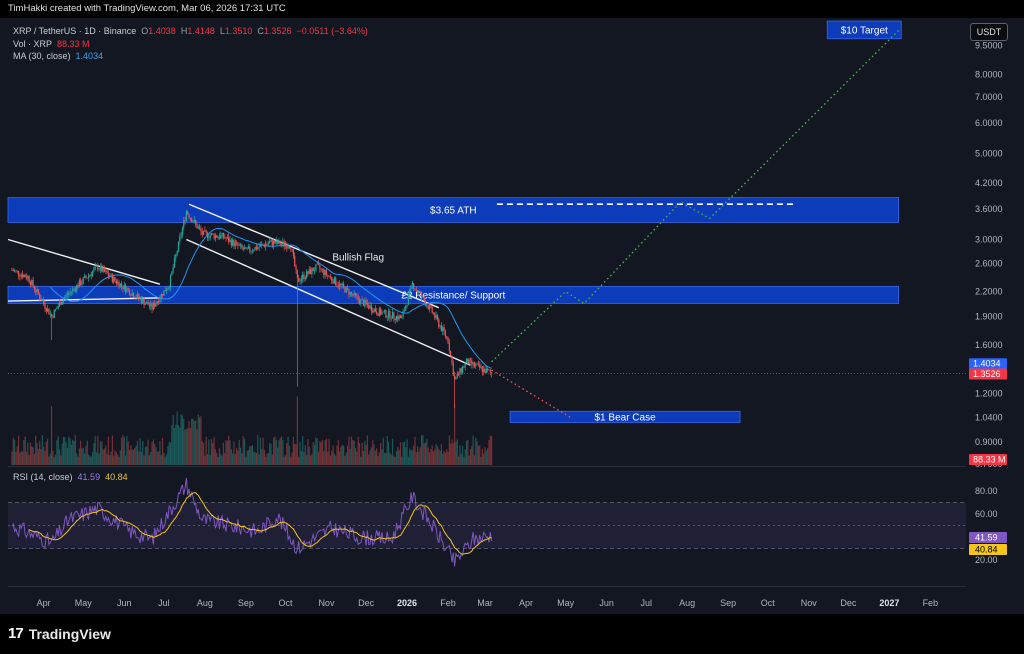 The image size is (1024, 654). Describe the element at coordinates (986, 514) in the screenshot. I see `rsi-tick-label: 60.00` at that location.